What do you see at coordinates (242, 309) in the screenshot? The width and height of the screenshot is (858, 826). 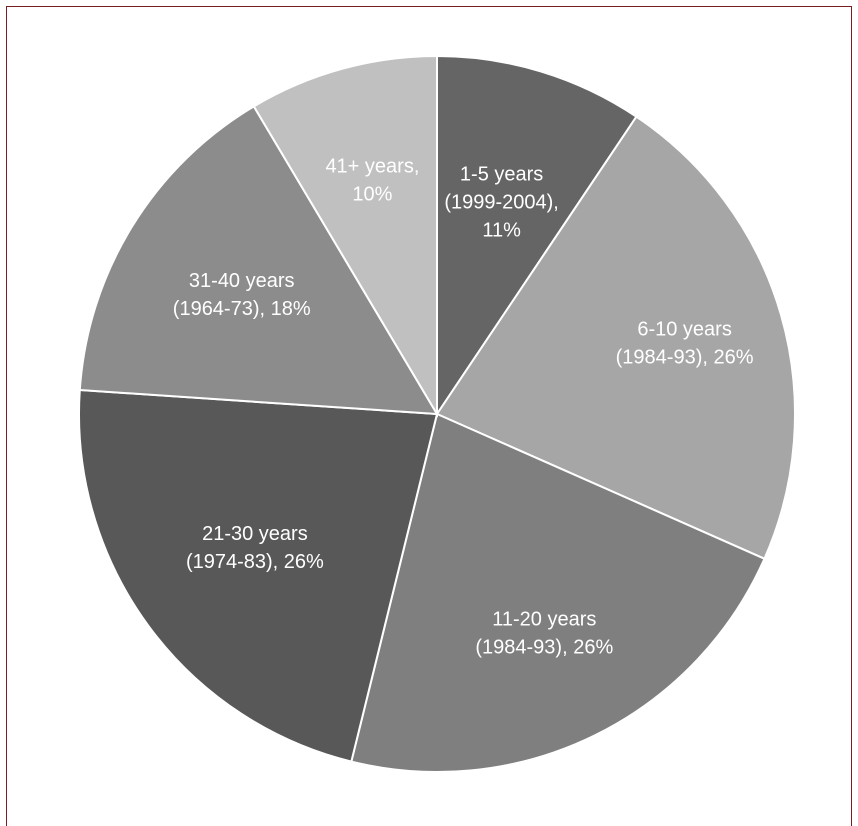 I see `slice-label-line: (1964-73), 18%` at bounding box center [242, 309].